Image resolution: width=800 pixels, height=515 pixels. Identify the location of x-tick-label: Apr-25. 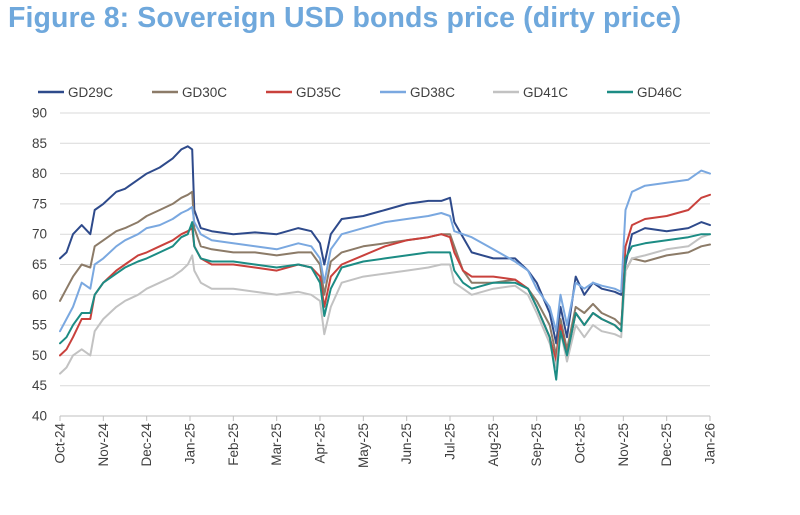
(320, 443).